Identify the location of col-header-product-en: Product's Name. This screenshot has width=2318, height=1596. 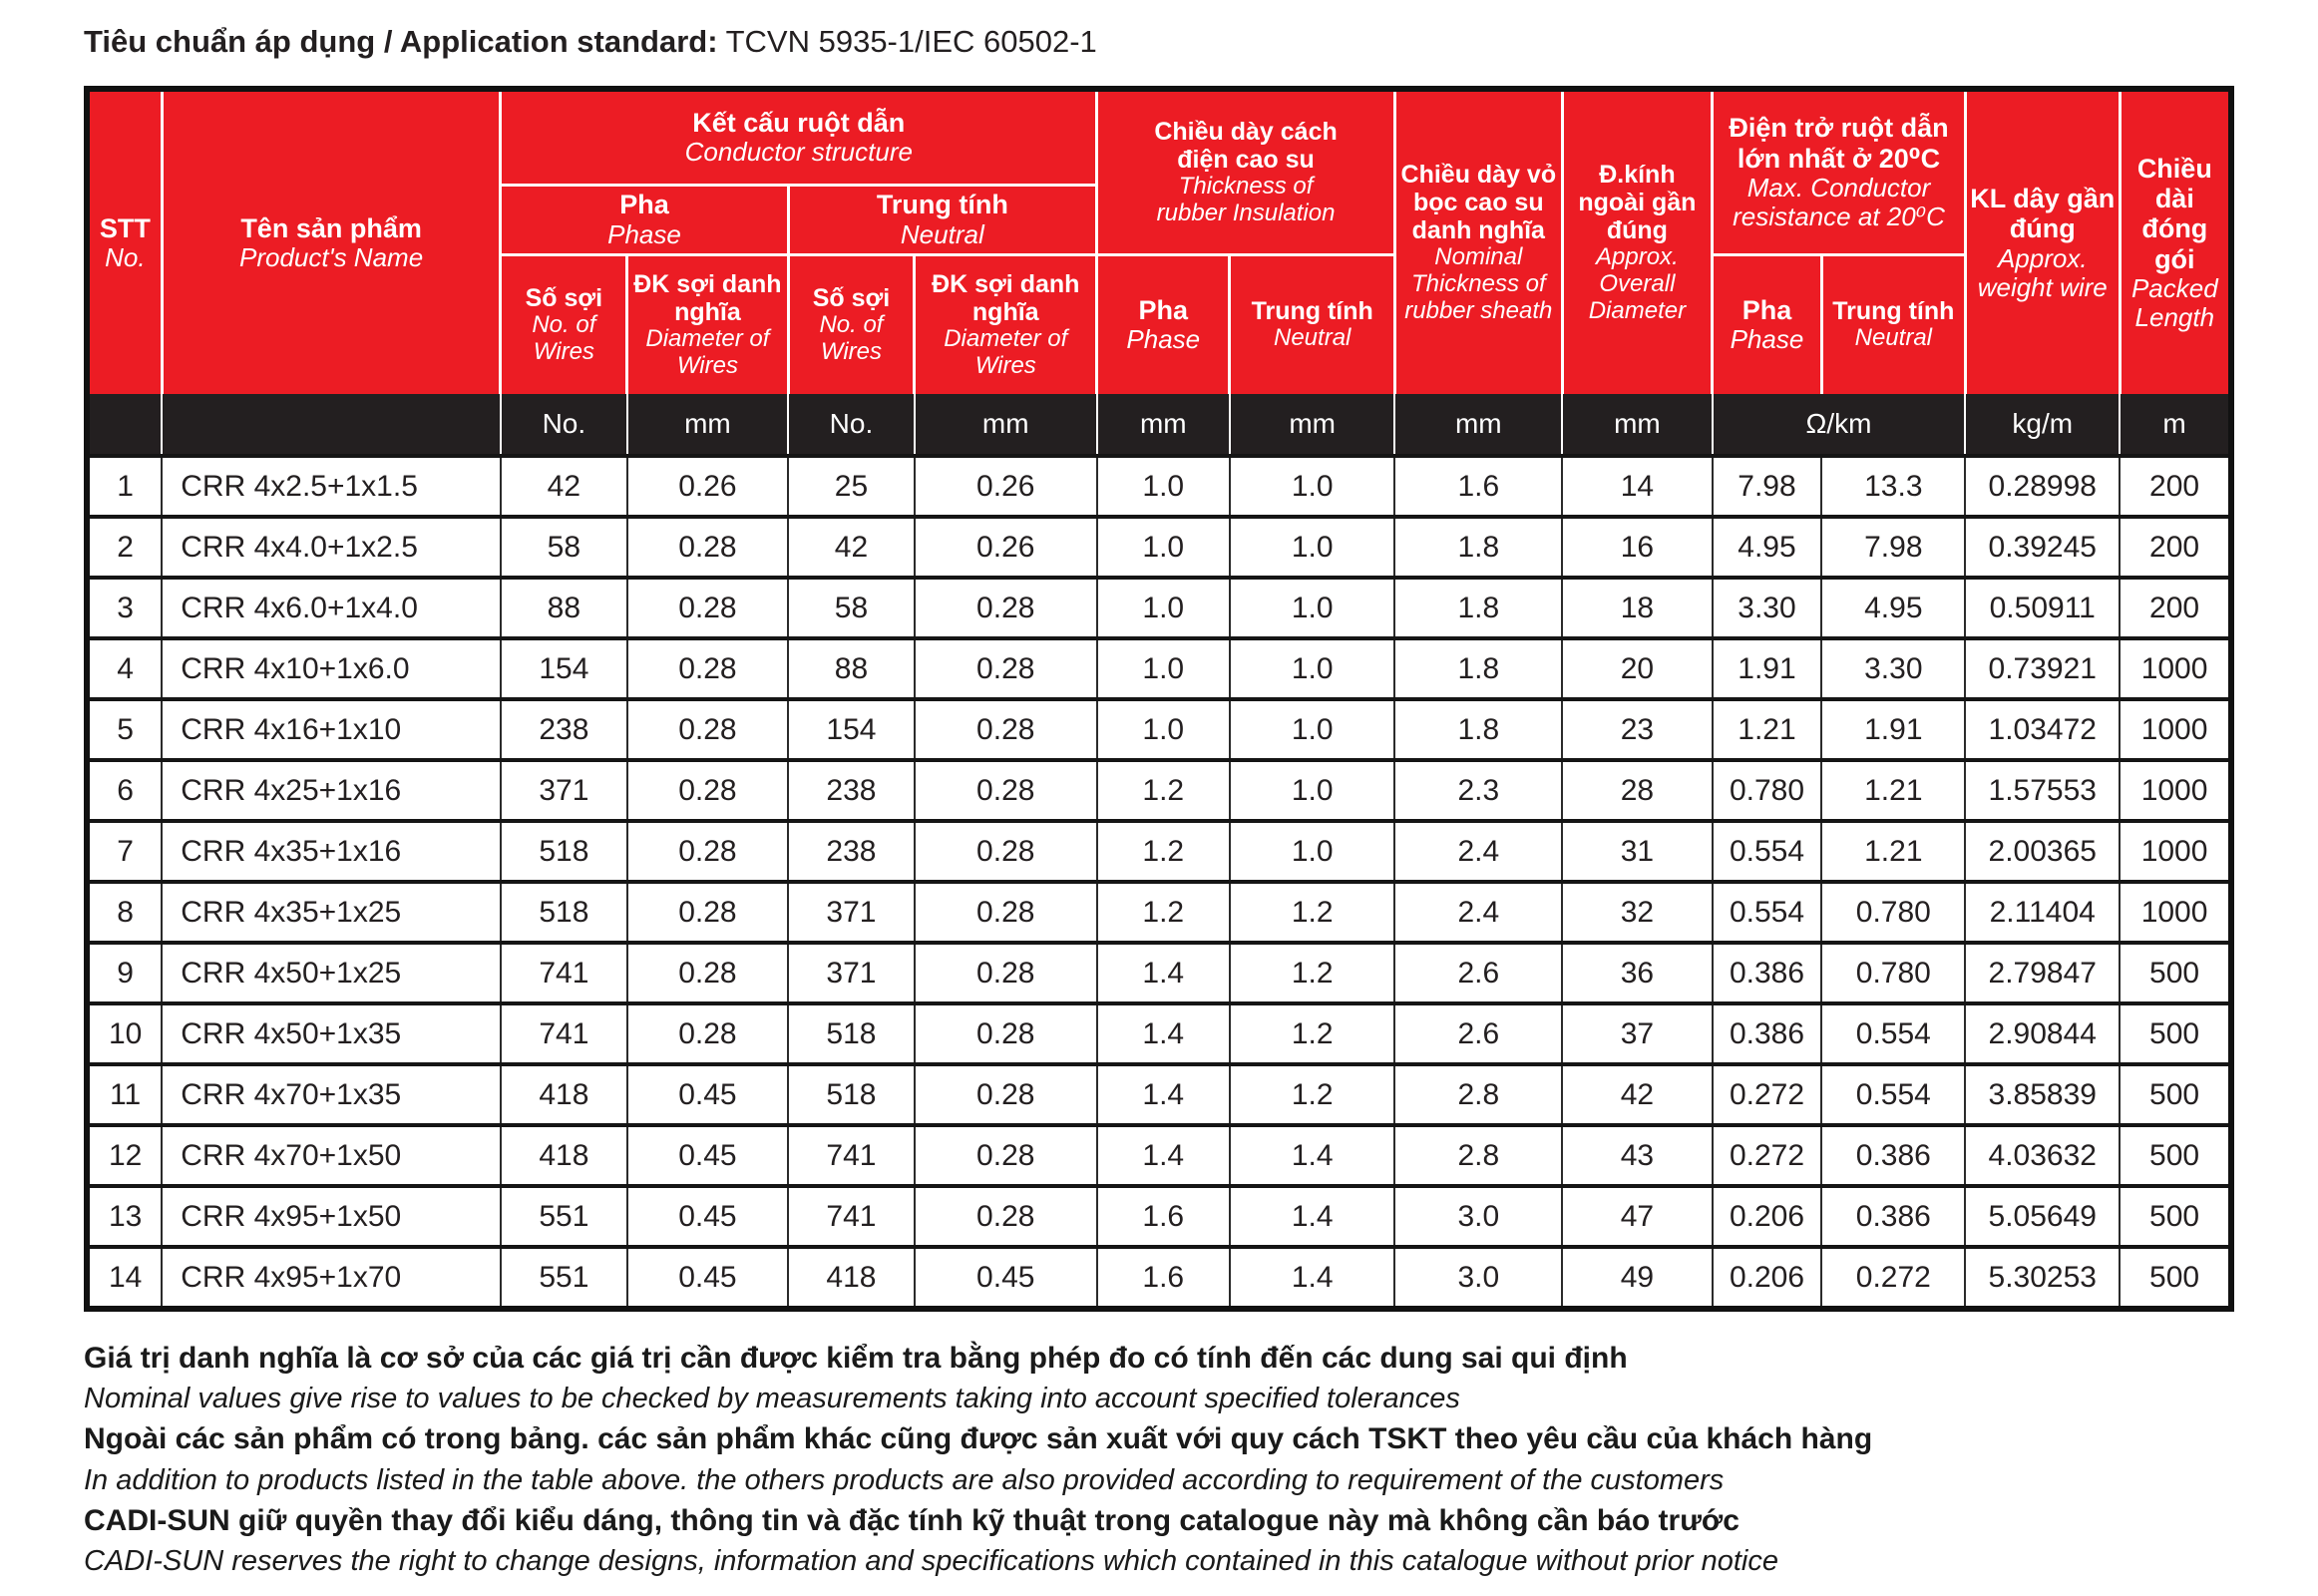
(331, 257).